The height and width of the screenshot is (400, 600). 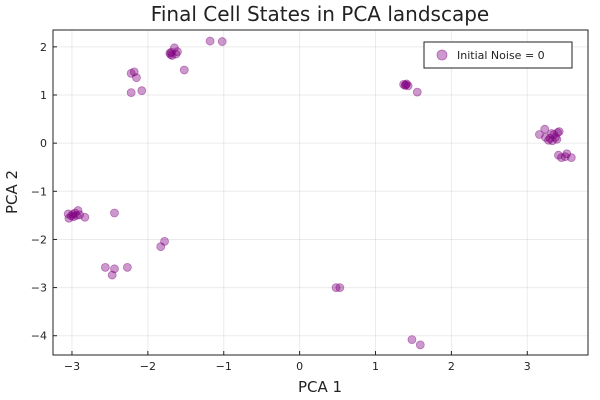 What do you see at coordinates (43, 143) in the screenshot?
I see `y-tick-label: 0` at bounding box center [43, 143].